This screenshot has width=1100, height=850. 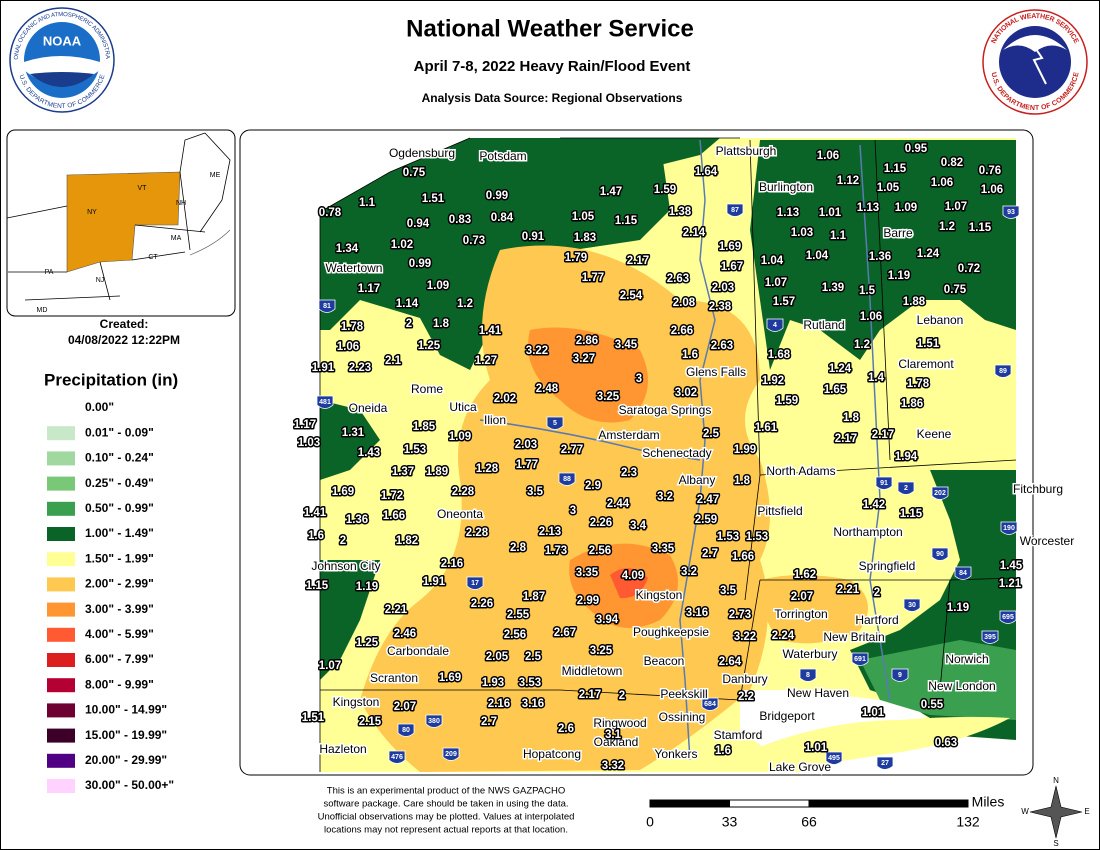 What do you see at coordinates (779, 355) in the screenshot?
I see `observation-value: 1.68` at bounding box center [779, 355].